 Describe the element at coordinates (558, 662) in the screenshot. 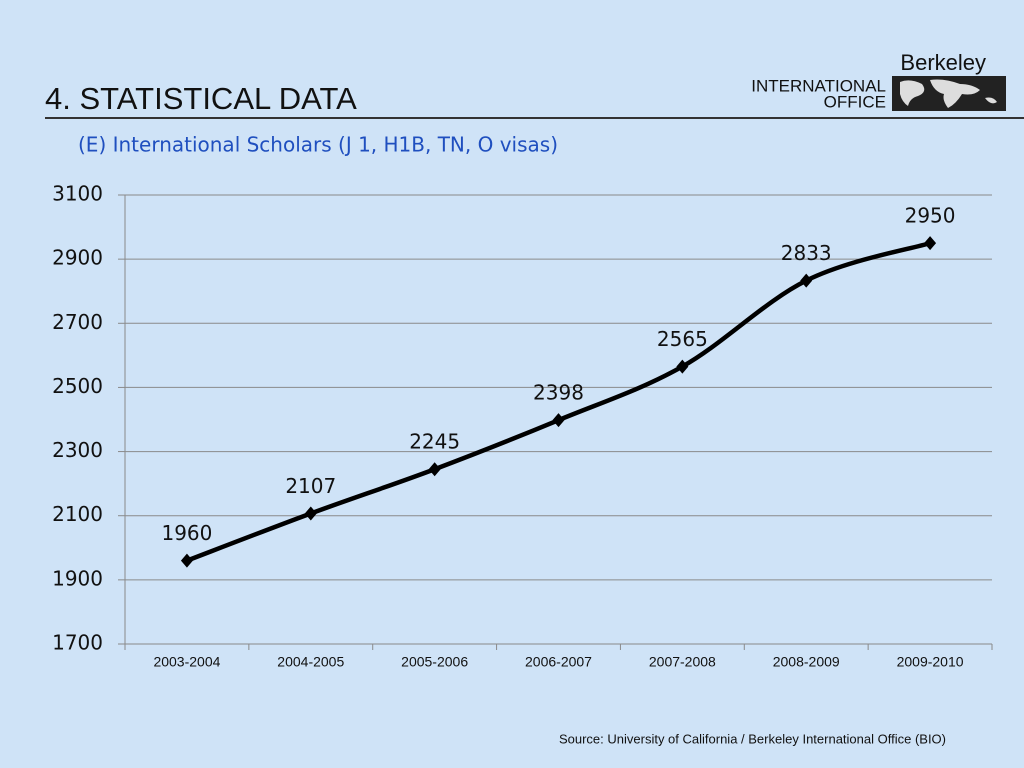

I see `x-tick-label: 2006-2007` at that location.